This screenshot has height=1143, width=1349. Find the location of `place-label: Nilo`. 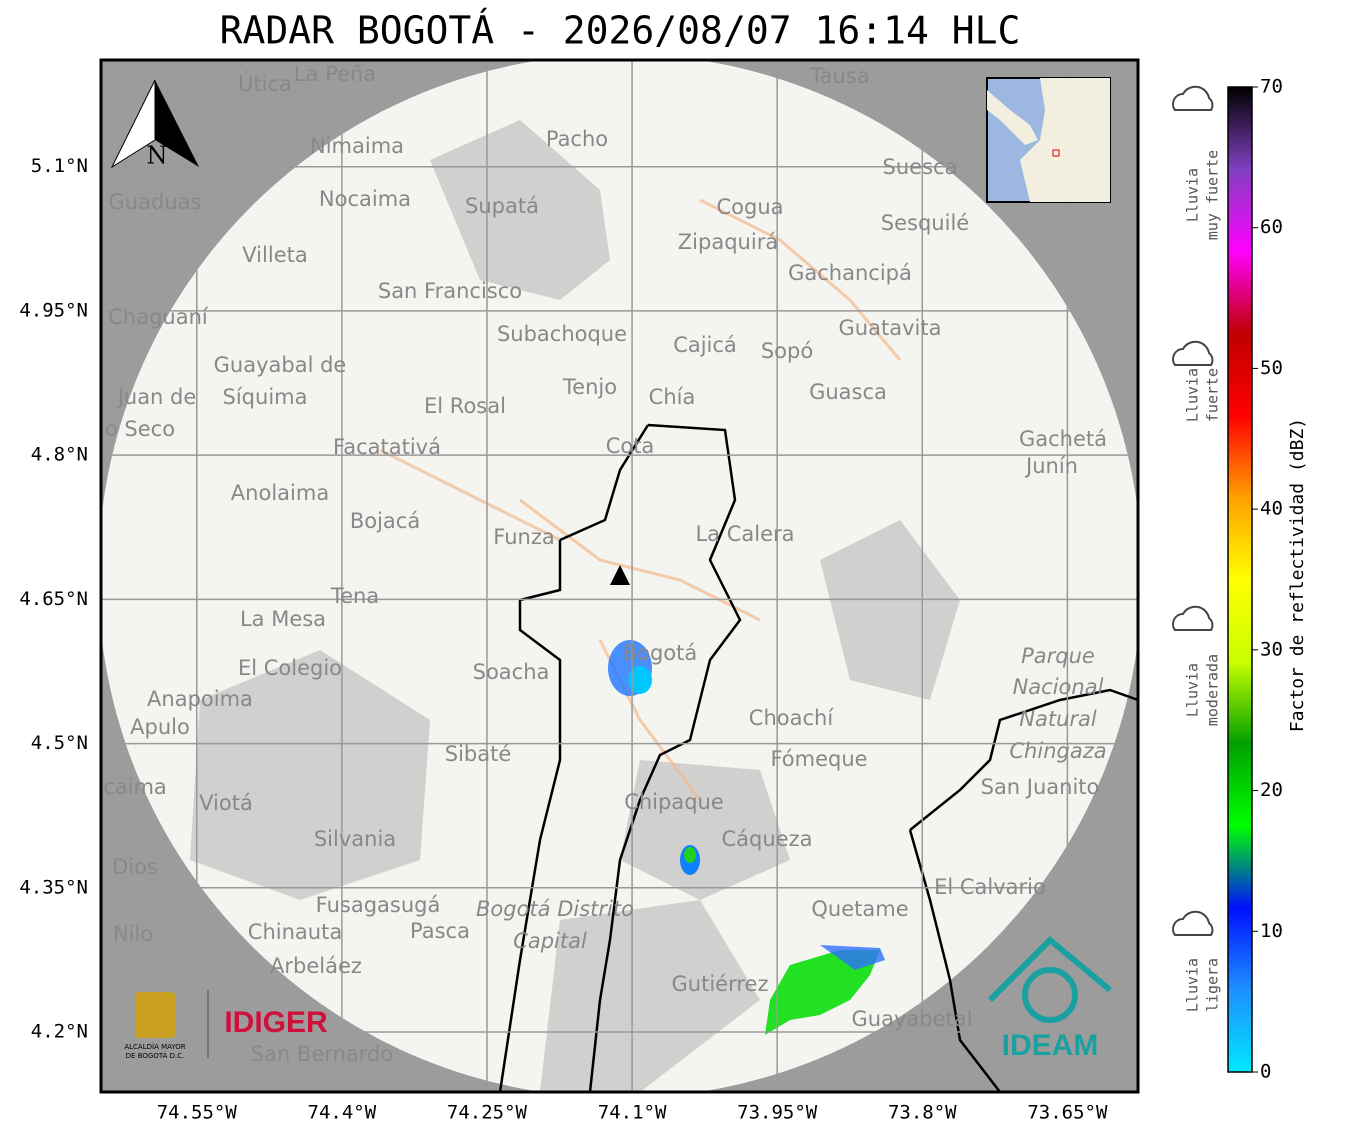

place-label: Nilo is located at coordinates (133, 934).